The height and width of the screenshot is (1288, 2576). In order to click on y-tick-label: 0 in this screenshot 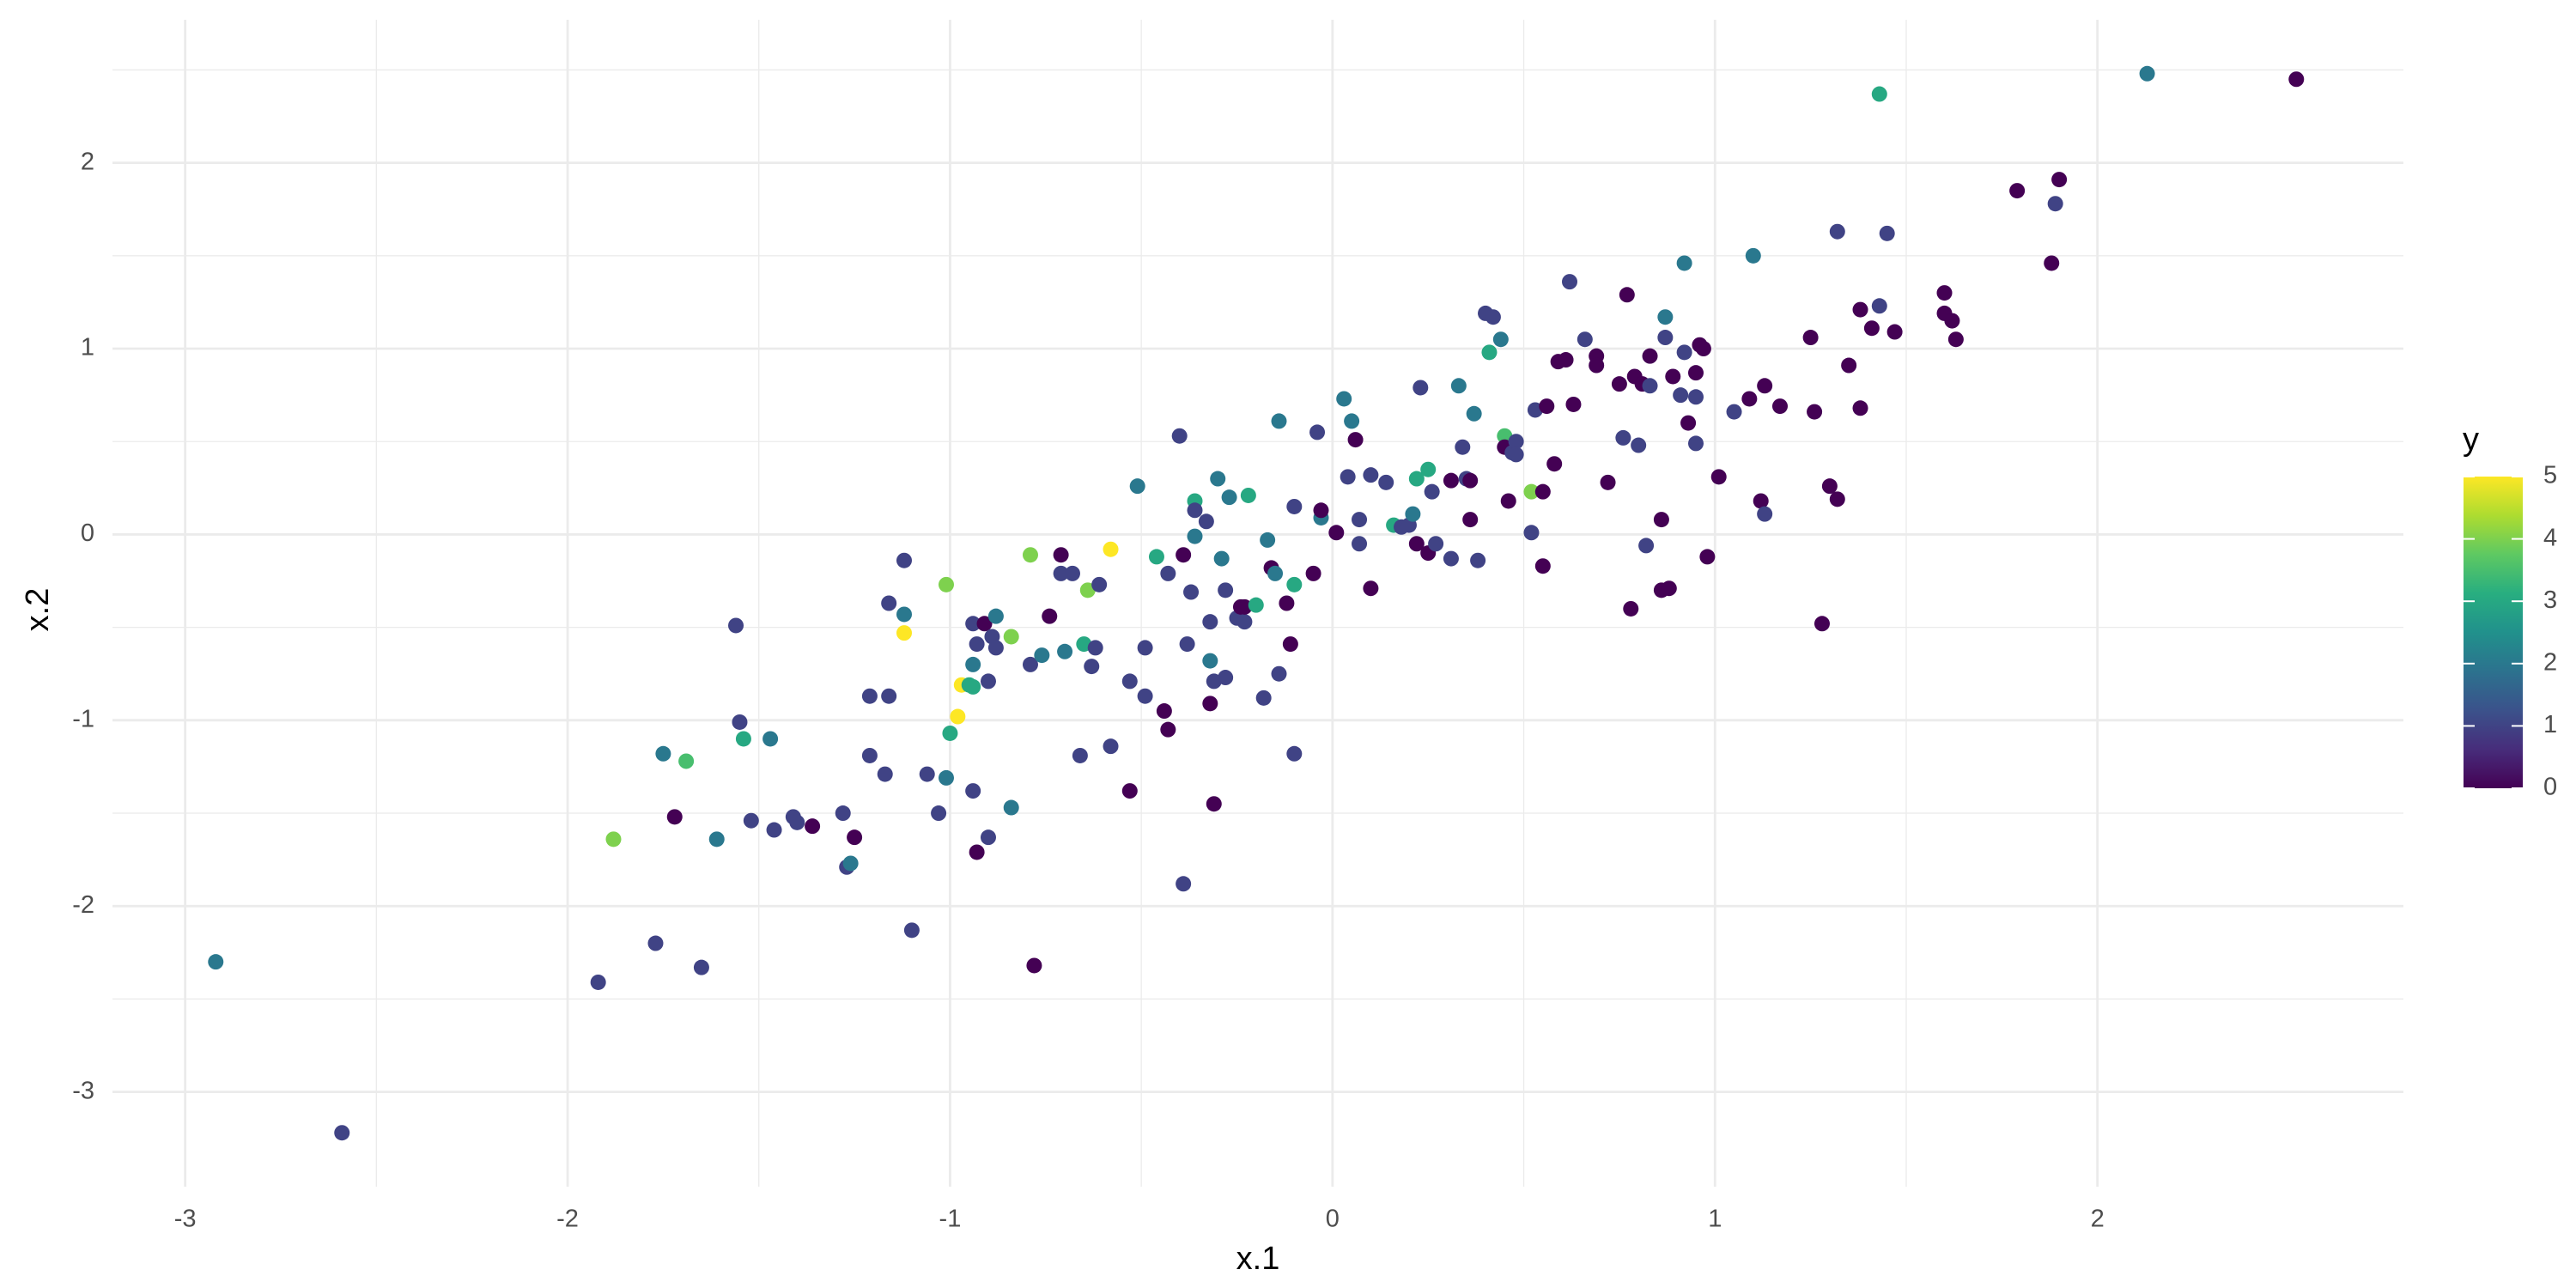, I will do `click(87, 533)`.